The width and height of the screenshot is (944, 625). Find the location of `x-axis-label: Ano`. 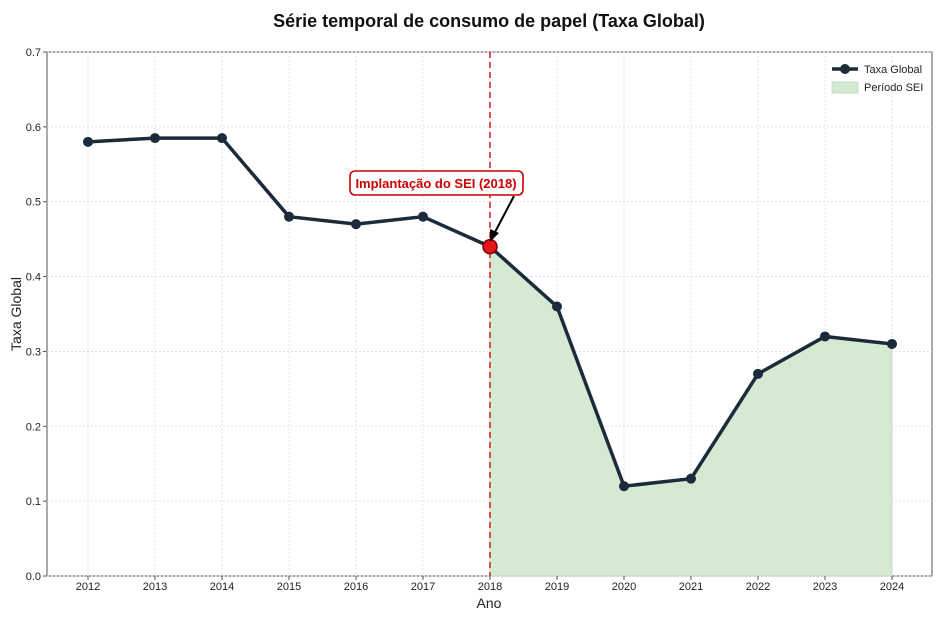

x-axis-label: Ano is located at coordinates (489, 603).